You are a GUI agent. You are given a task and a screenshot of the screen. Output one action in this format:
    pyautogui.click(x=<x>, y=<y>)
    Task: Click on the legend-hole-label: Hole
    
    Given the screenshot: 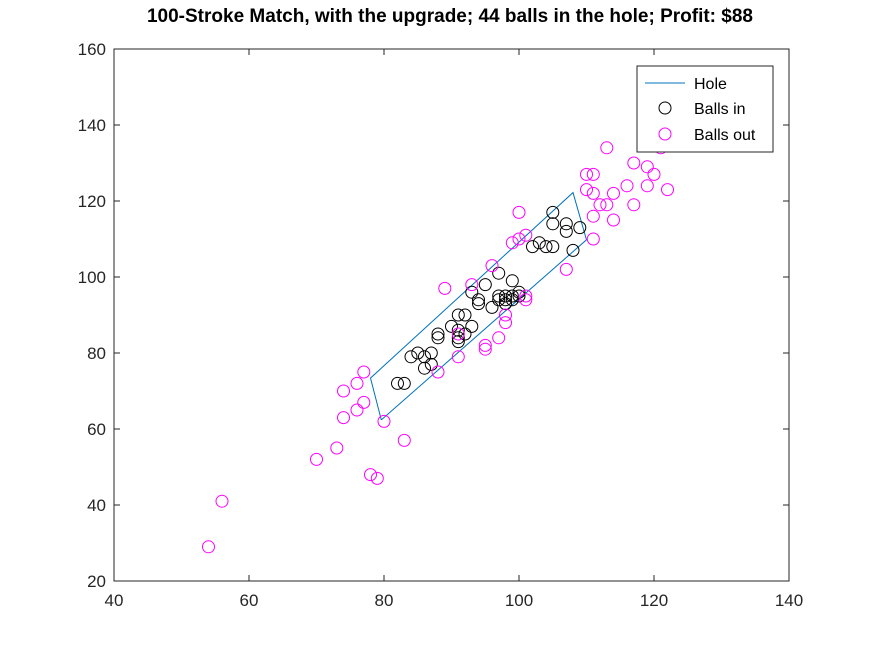 What is the action you would take?
    pyautogui.click(x=710, y=84)
    